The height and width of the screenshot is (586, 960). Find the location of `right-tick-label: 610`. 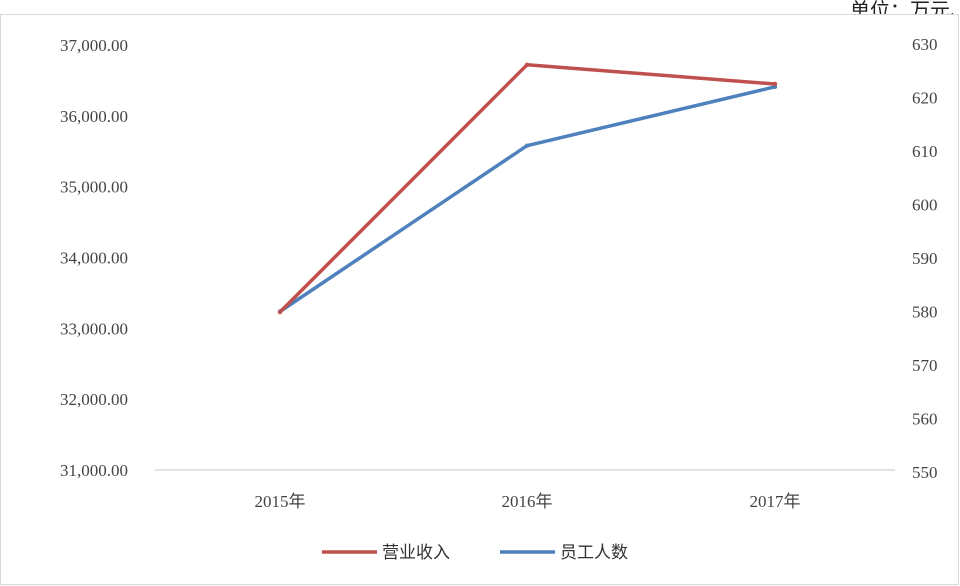

right-tick-label: 610 is located at coordinates (925, 151).